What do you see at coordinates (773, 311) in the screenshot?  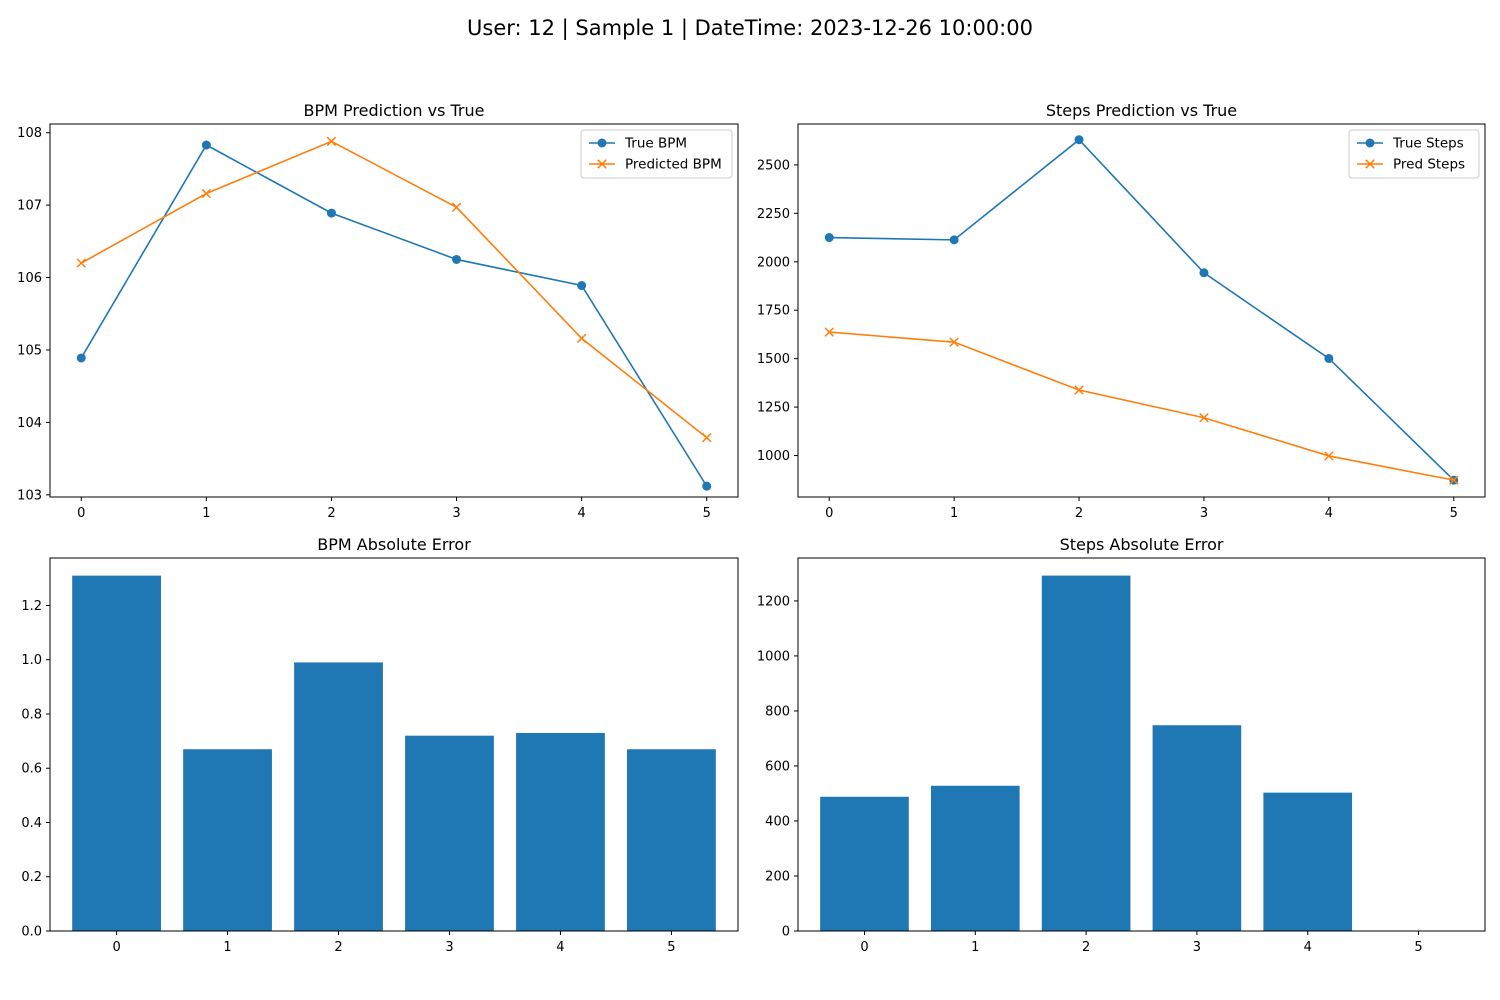 I see `y-tick-label: 1750` at bounding box center [773, 311].